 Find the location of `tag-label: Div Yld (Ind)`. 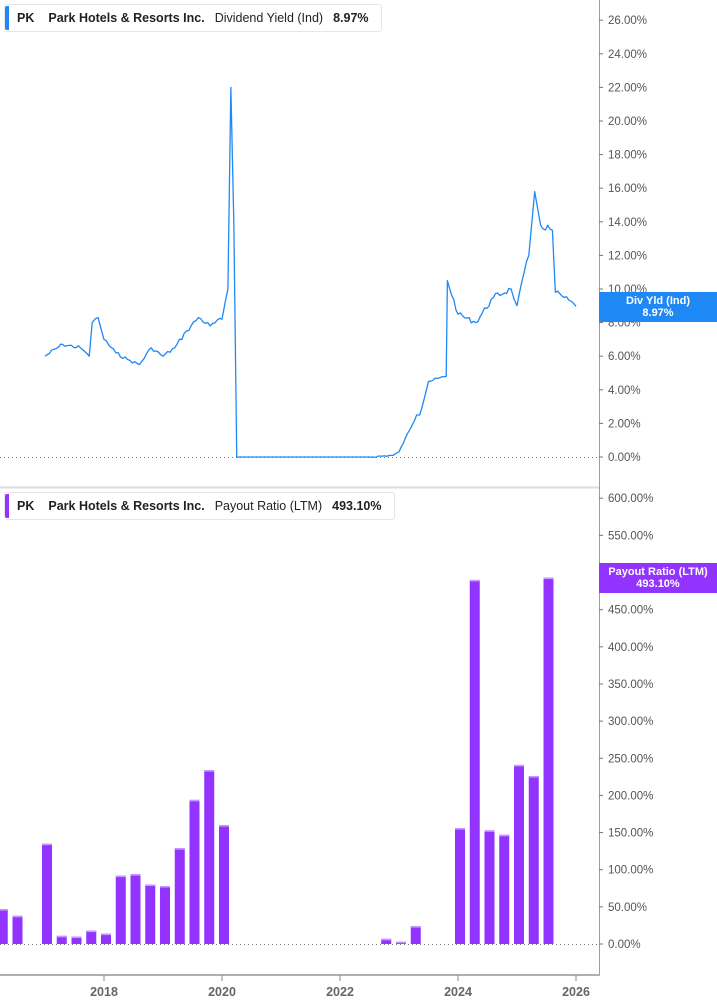

tag-label: Div Yld (Ind) is located at coordinates (658, 301).